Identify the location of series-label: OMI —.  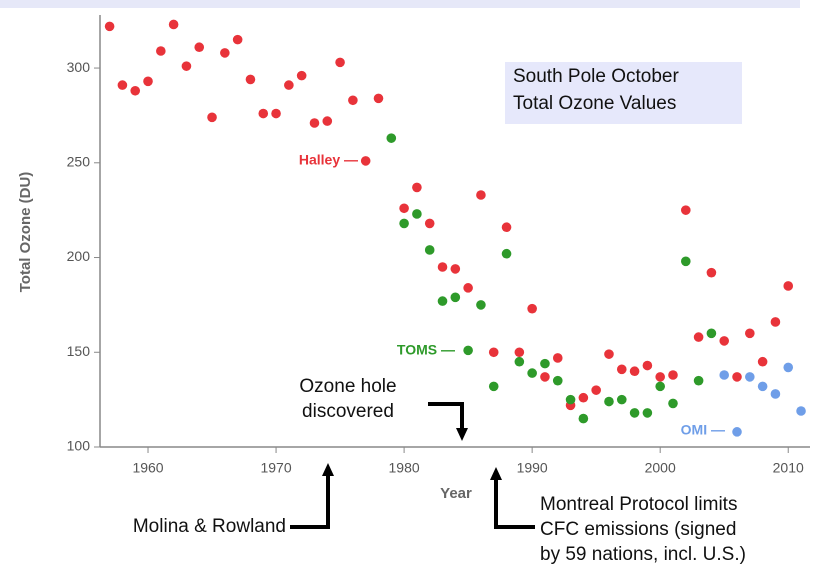
(703, 430).